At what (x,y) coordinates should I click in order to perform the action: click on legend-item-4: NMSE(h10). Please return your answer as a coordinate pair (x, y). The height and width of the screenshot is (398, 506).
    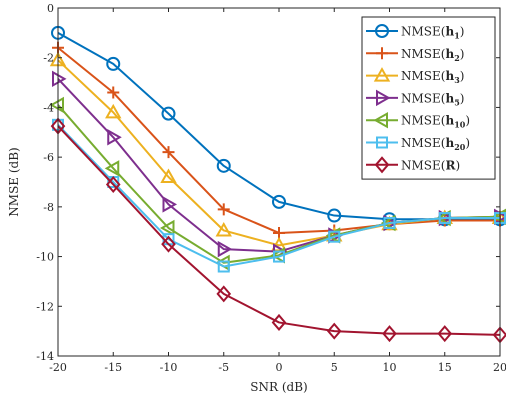
    Looking at the image, I should click on (418, 120).